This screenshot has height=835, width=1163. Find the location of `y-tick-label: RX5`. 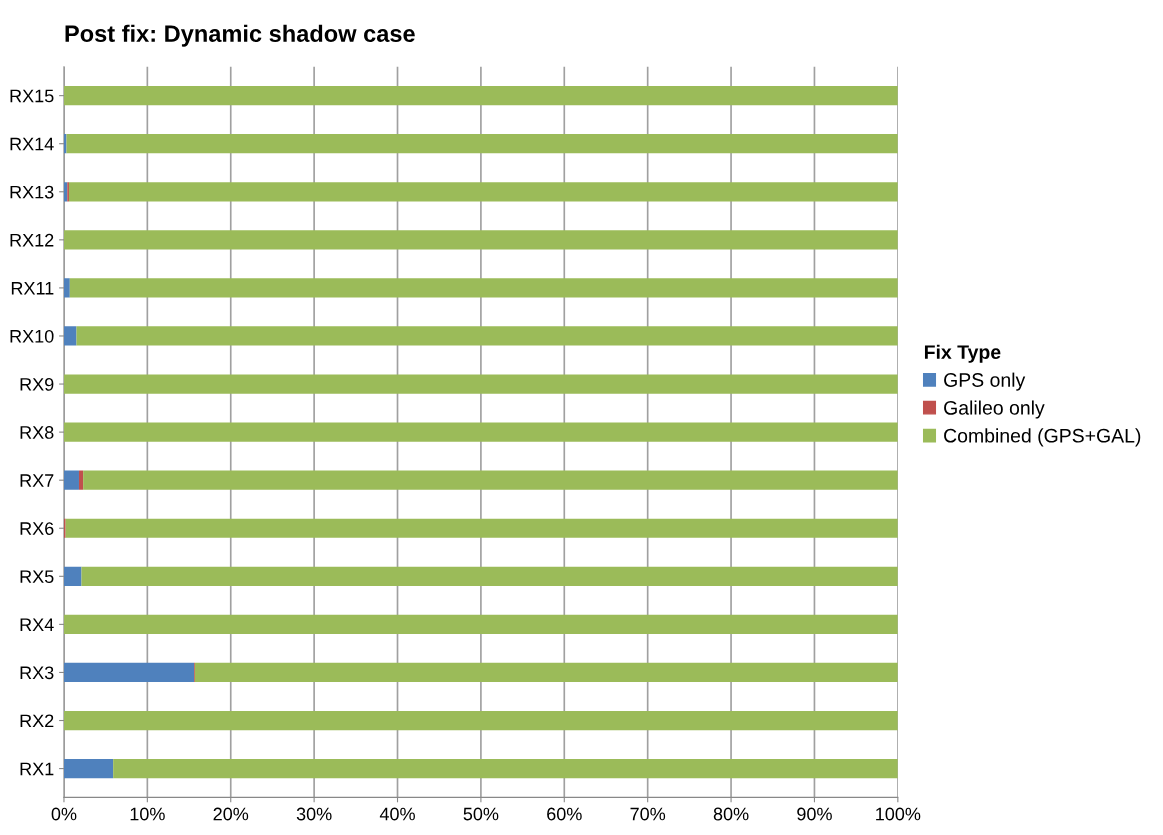

y-tick-label: RX5 is located at coordinates (37, 577).